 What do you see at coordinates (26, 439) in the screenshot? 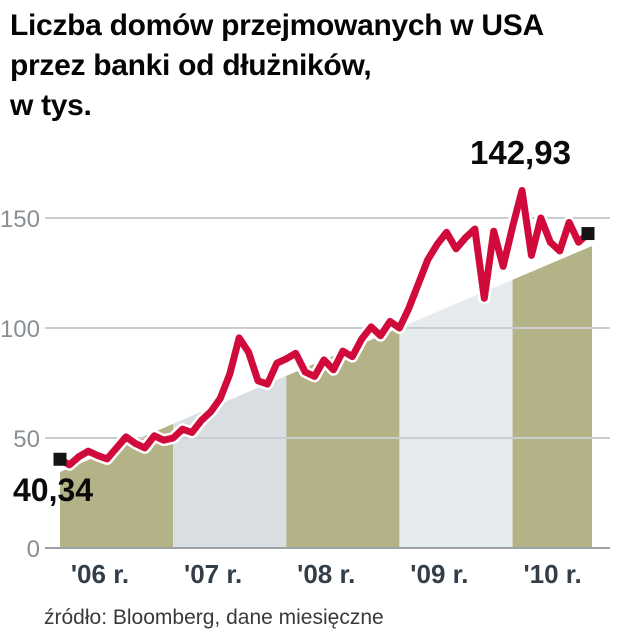
I see `y-tick-label: 50` at bounding box center [26, 439].